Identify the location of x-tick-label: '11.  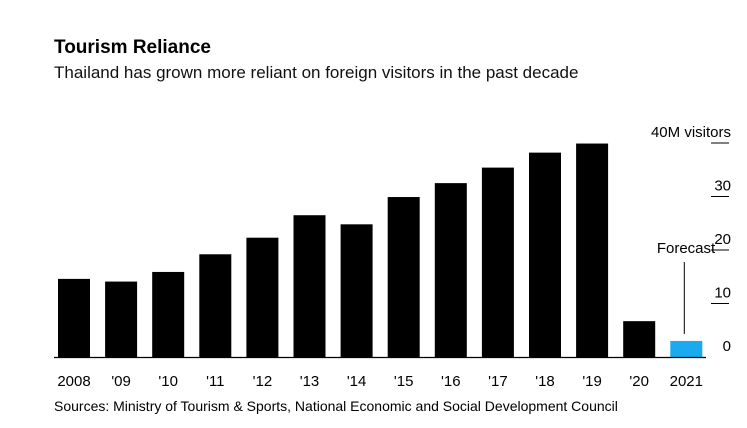
(215, 381).